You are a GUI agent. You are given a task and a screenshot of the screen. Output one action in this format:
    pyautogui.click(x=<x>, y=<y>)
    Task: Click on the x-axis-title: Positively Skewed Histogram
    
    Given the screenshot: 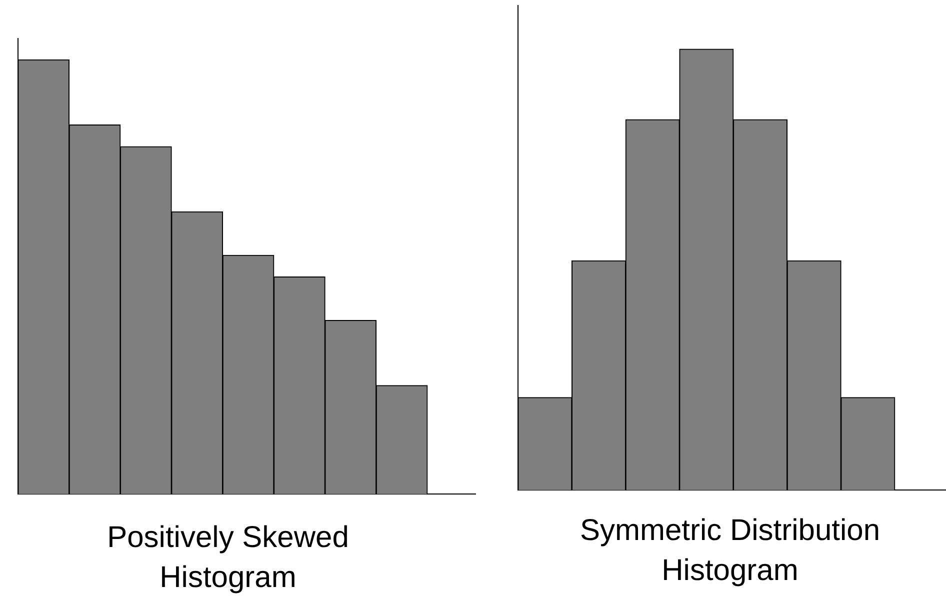 What is the action you would take?
    pyautogui.click(x=228, y=558)
    